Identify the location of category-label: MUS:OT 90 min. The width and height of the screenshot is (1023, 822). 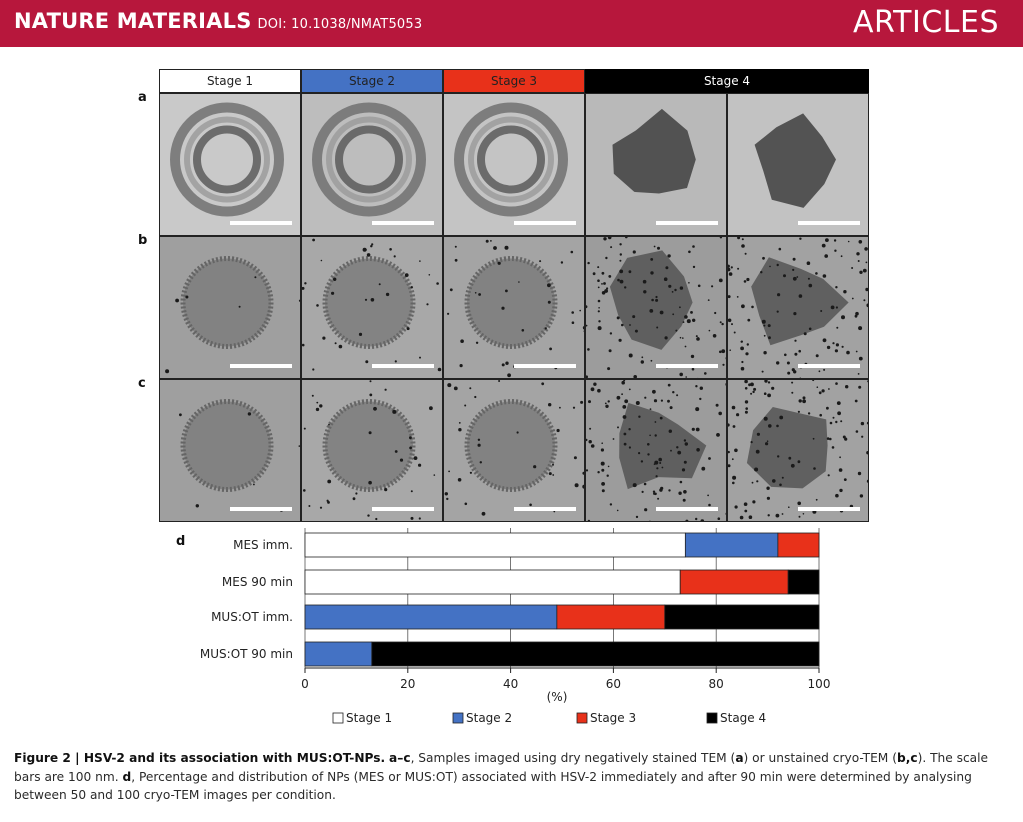
(246, 654).